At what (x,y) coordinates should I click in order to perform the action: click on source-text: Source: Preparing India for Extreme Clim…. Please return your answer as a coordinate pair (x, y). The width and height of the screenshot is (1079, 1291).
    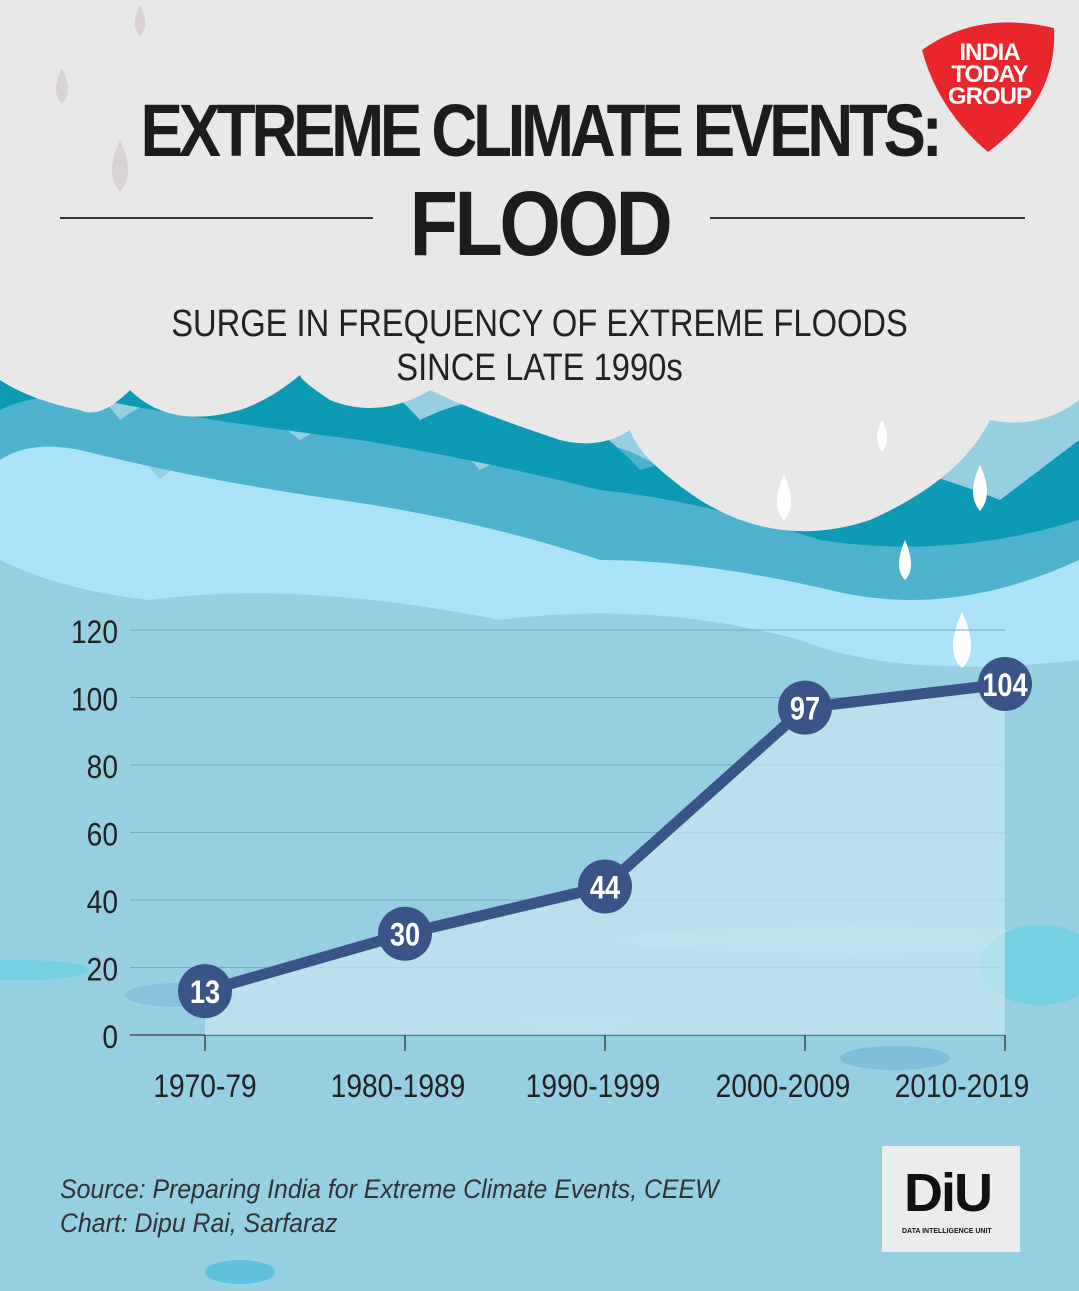
    Looking at the image, I should click on (389, 1189).